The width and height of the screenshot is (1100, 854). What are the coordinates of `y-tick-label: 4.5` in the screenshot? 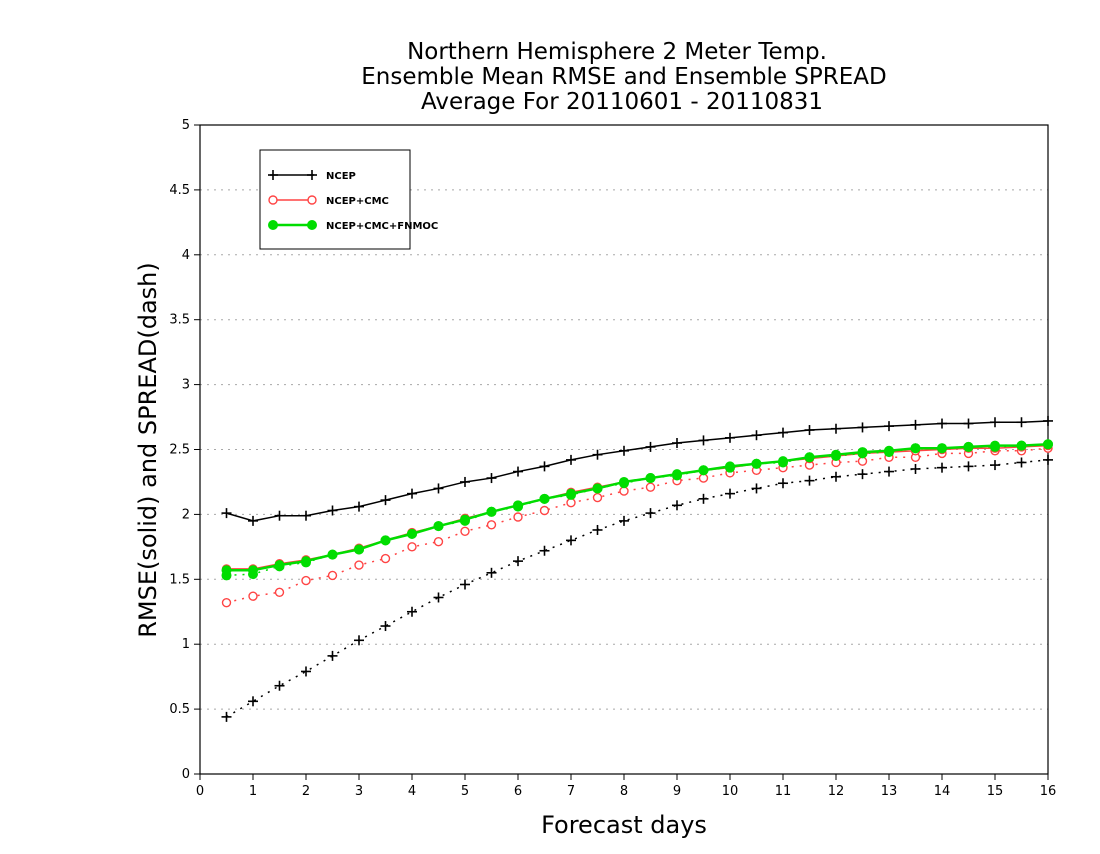 It's located at (179, 190).